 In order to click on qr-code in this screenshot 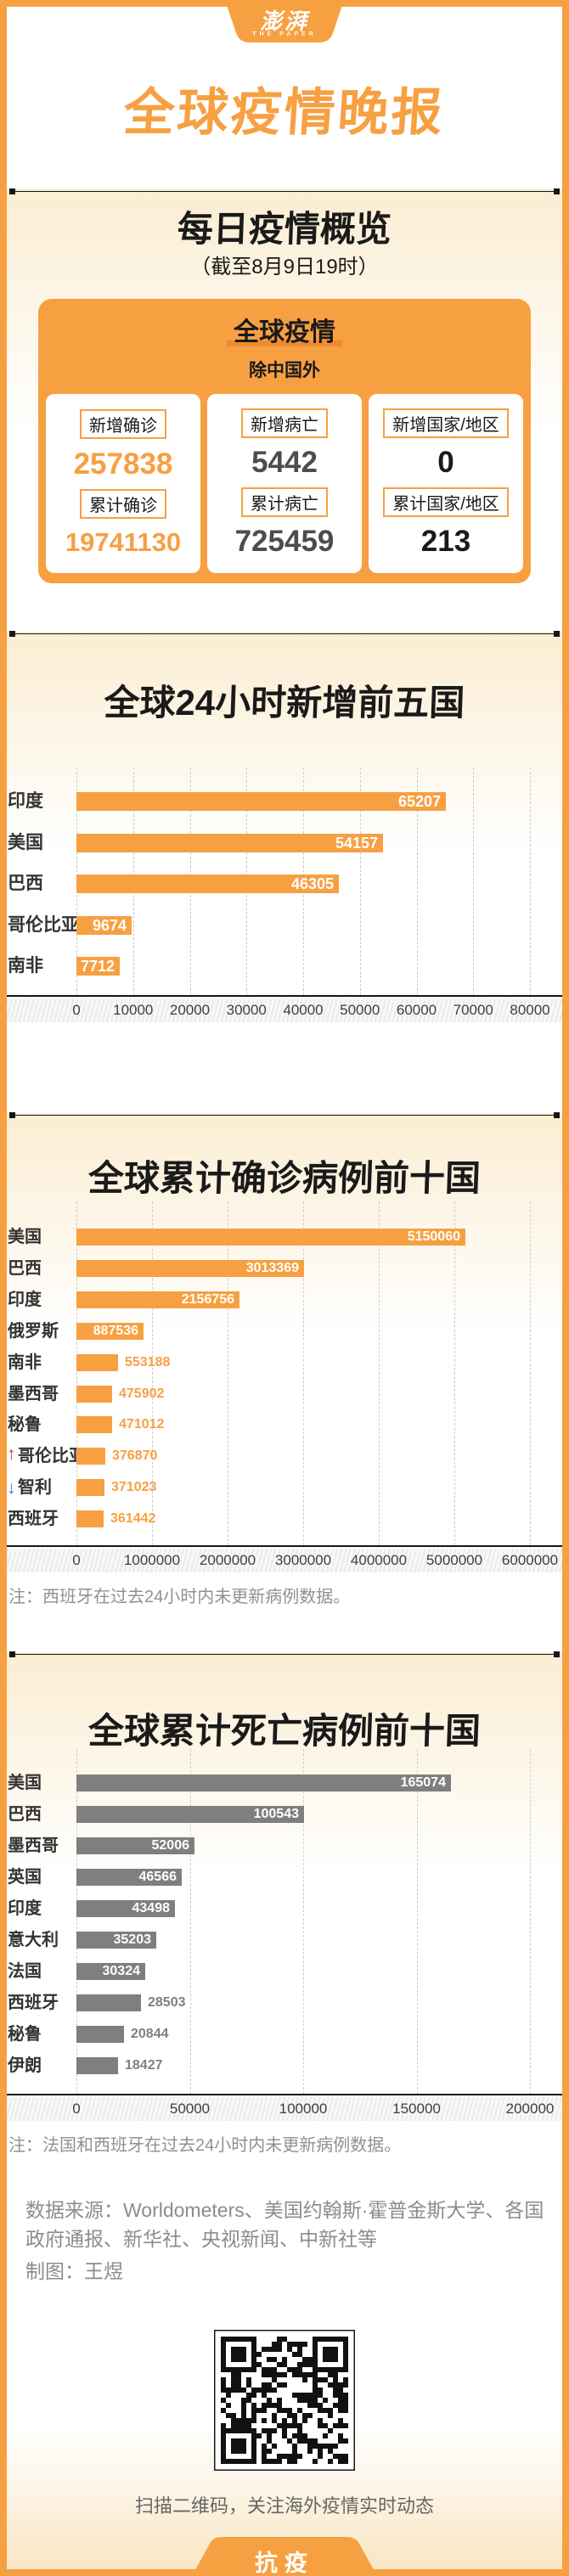, I will do `click(284, 2400)`.